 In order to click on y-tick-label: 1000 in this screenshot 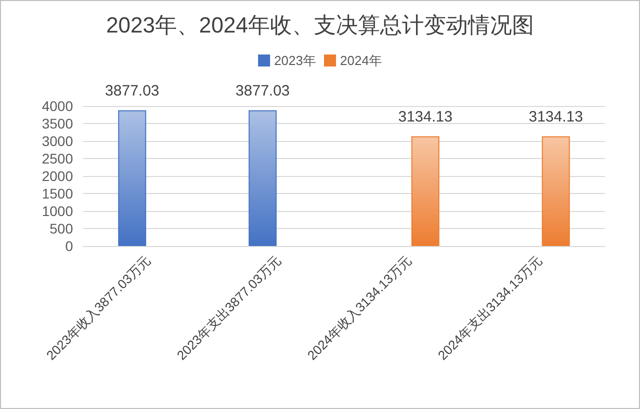, I will do `click(58, 211)`.